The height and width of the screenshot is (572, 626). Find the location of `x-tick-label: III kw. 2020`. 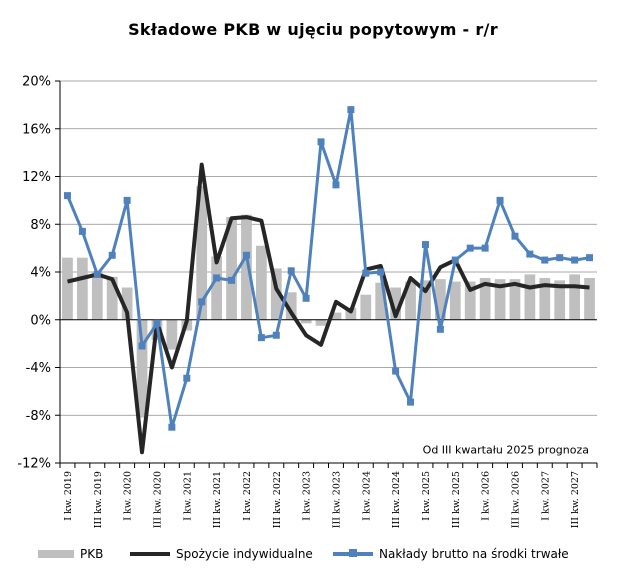

x-tick-label: III kw. 2020 is located at coordinates (157, 499).